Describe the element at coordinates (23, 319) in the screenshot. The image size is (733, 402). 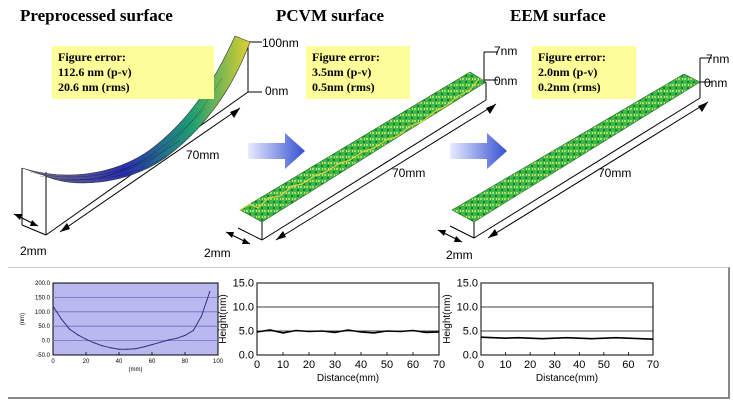
I see `y-axis-label: (nm)` at that location.